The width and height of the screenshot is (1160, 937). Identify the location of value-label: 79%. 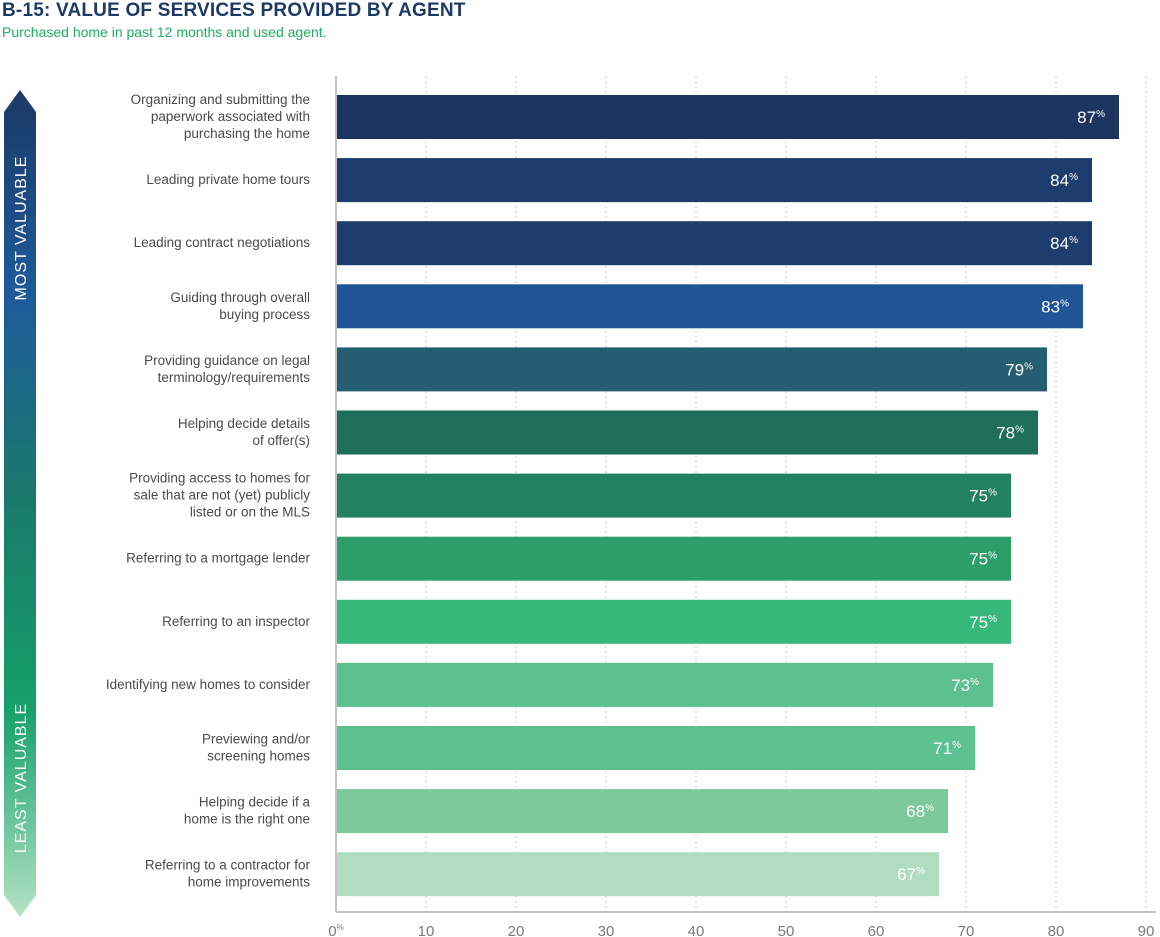
(1019, 369).